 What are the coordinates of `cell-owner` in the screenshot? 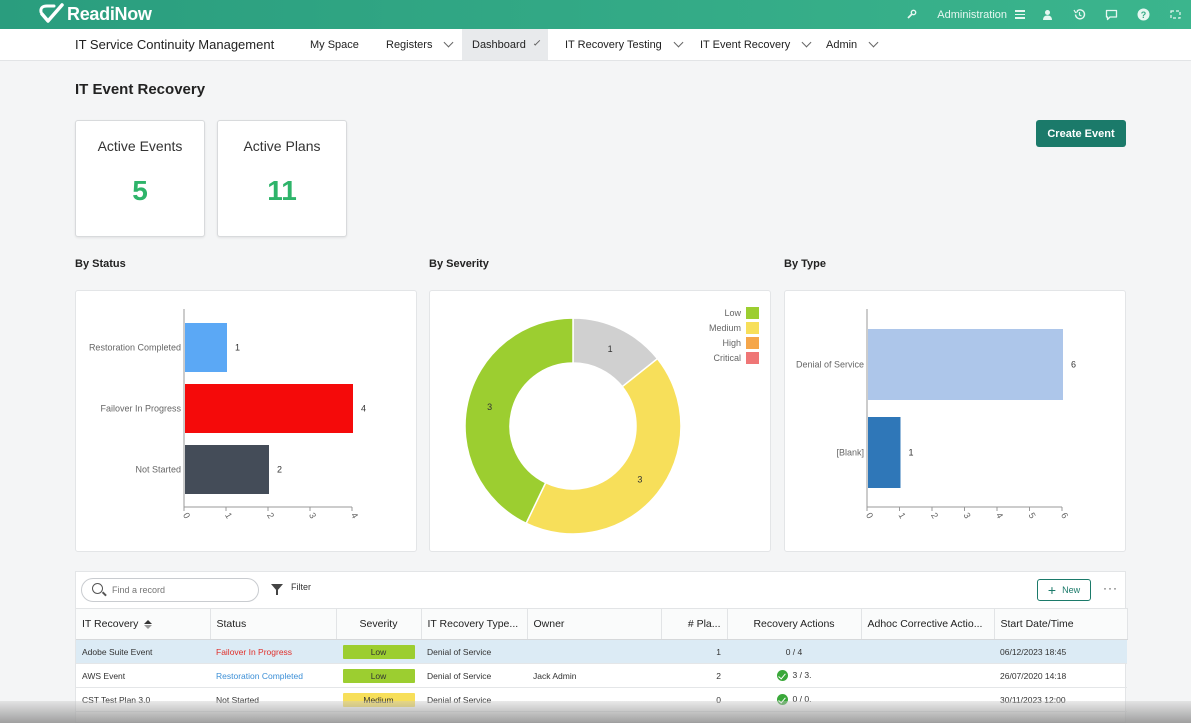 It's located at (594, 651).